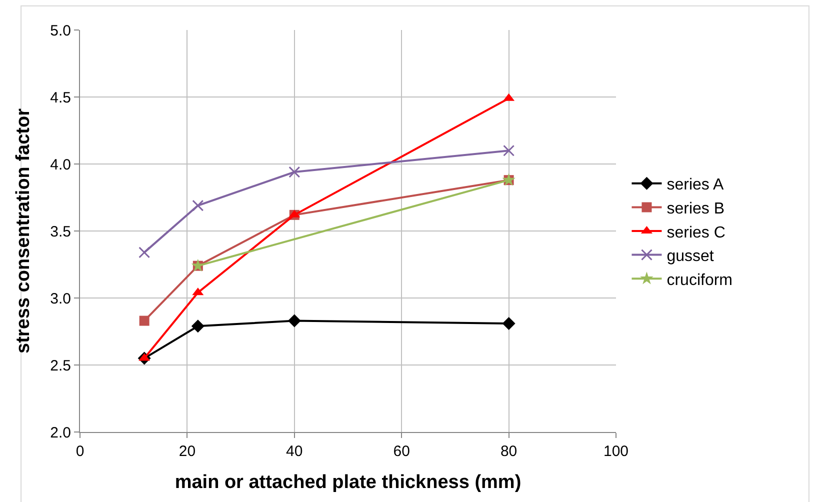  Describe the element at coordinates (695, 185) in the screenshot. I see `legend-label: series A` at that location.